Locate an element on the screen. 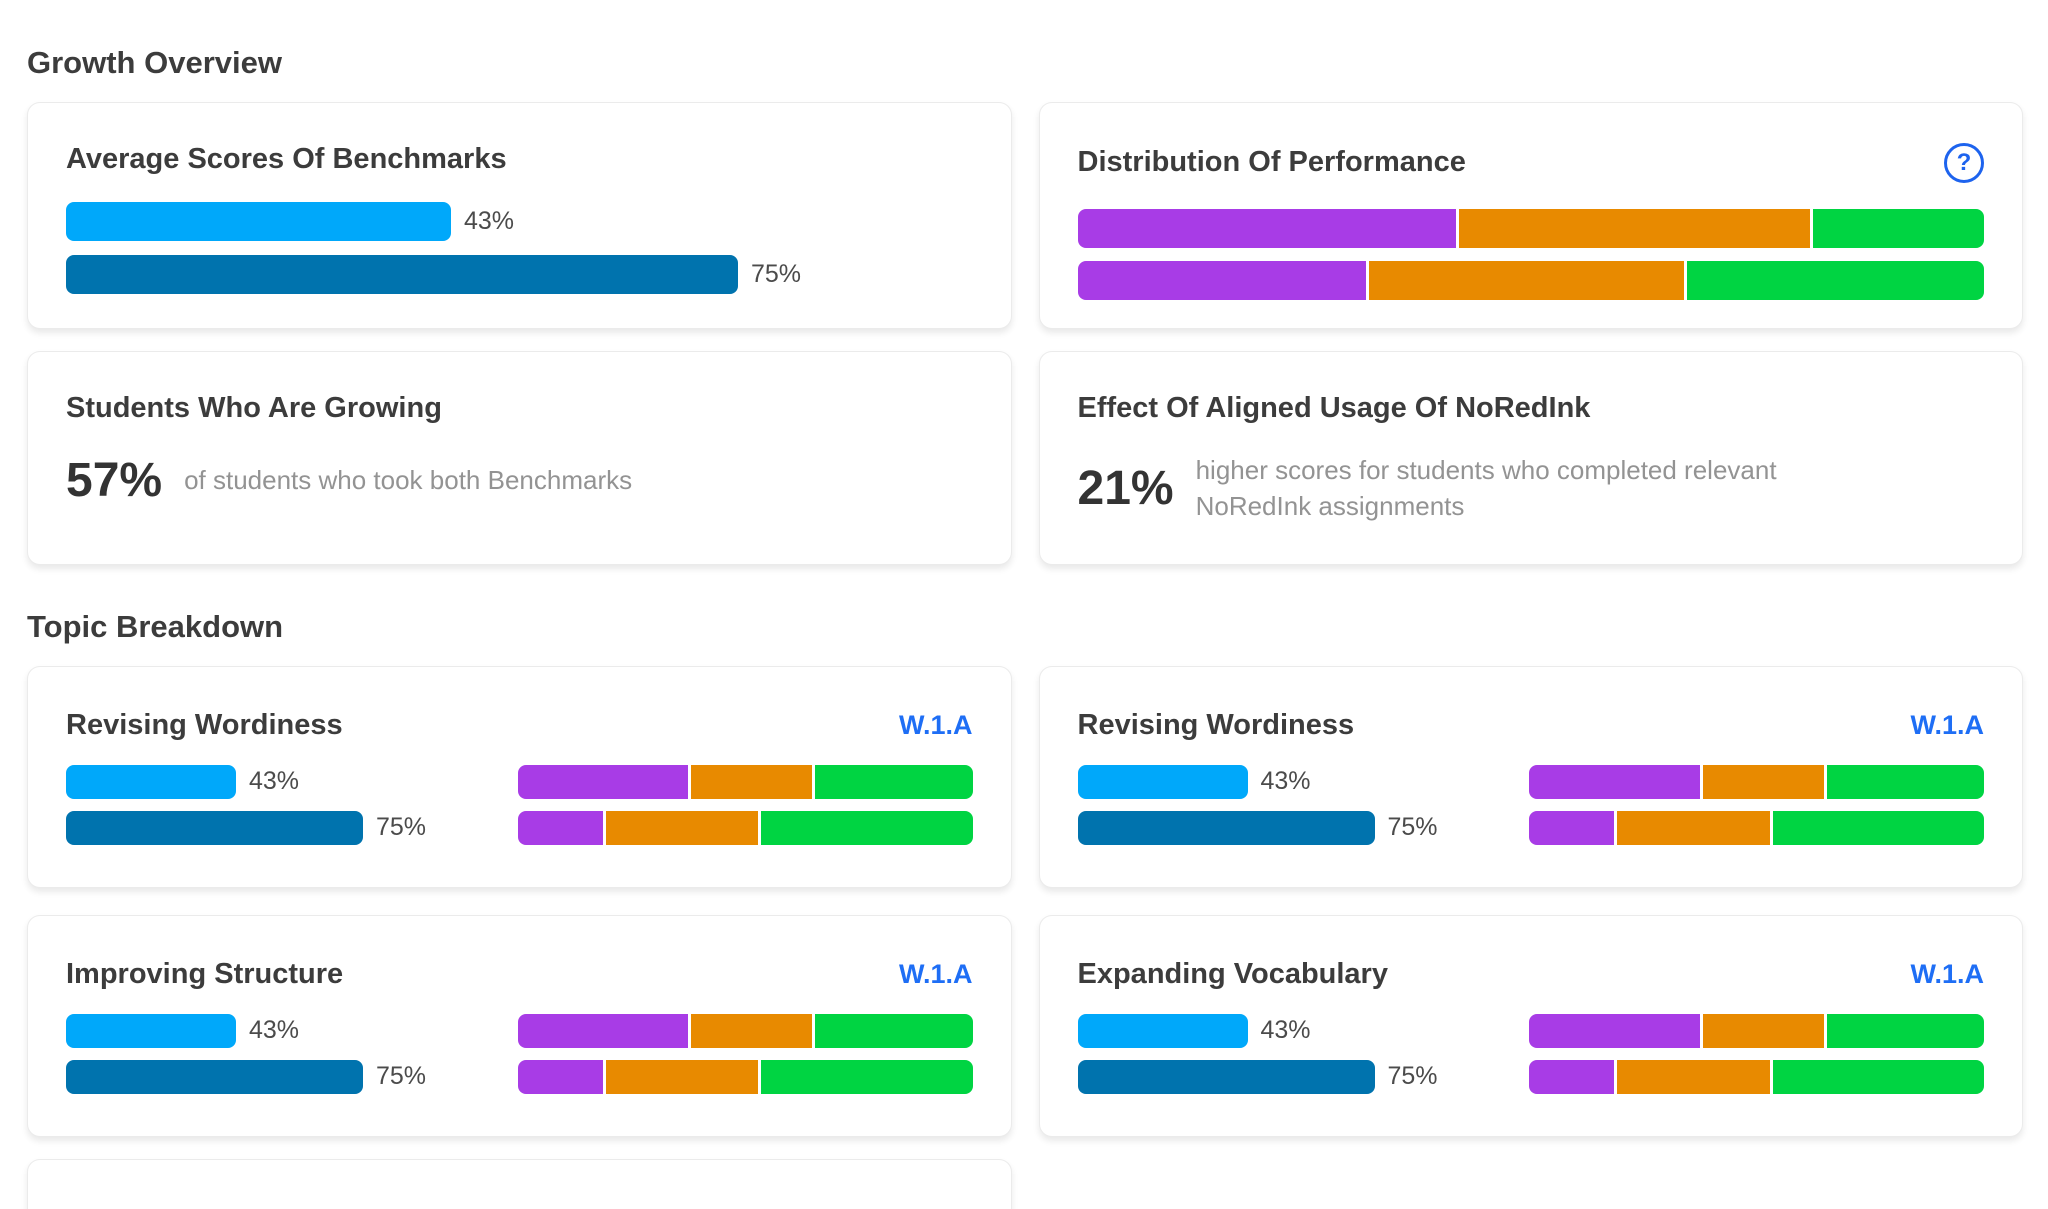 The image size is (2048, 1209). distribution-bar-chart is located at coordinates (1530, 255).